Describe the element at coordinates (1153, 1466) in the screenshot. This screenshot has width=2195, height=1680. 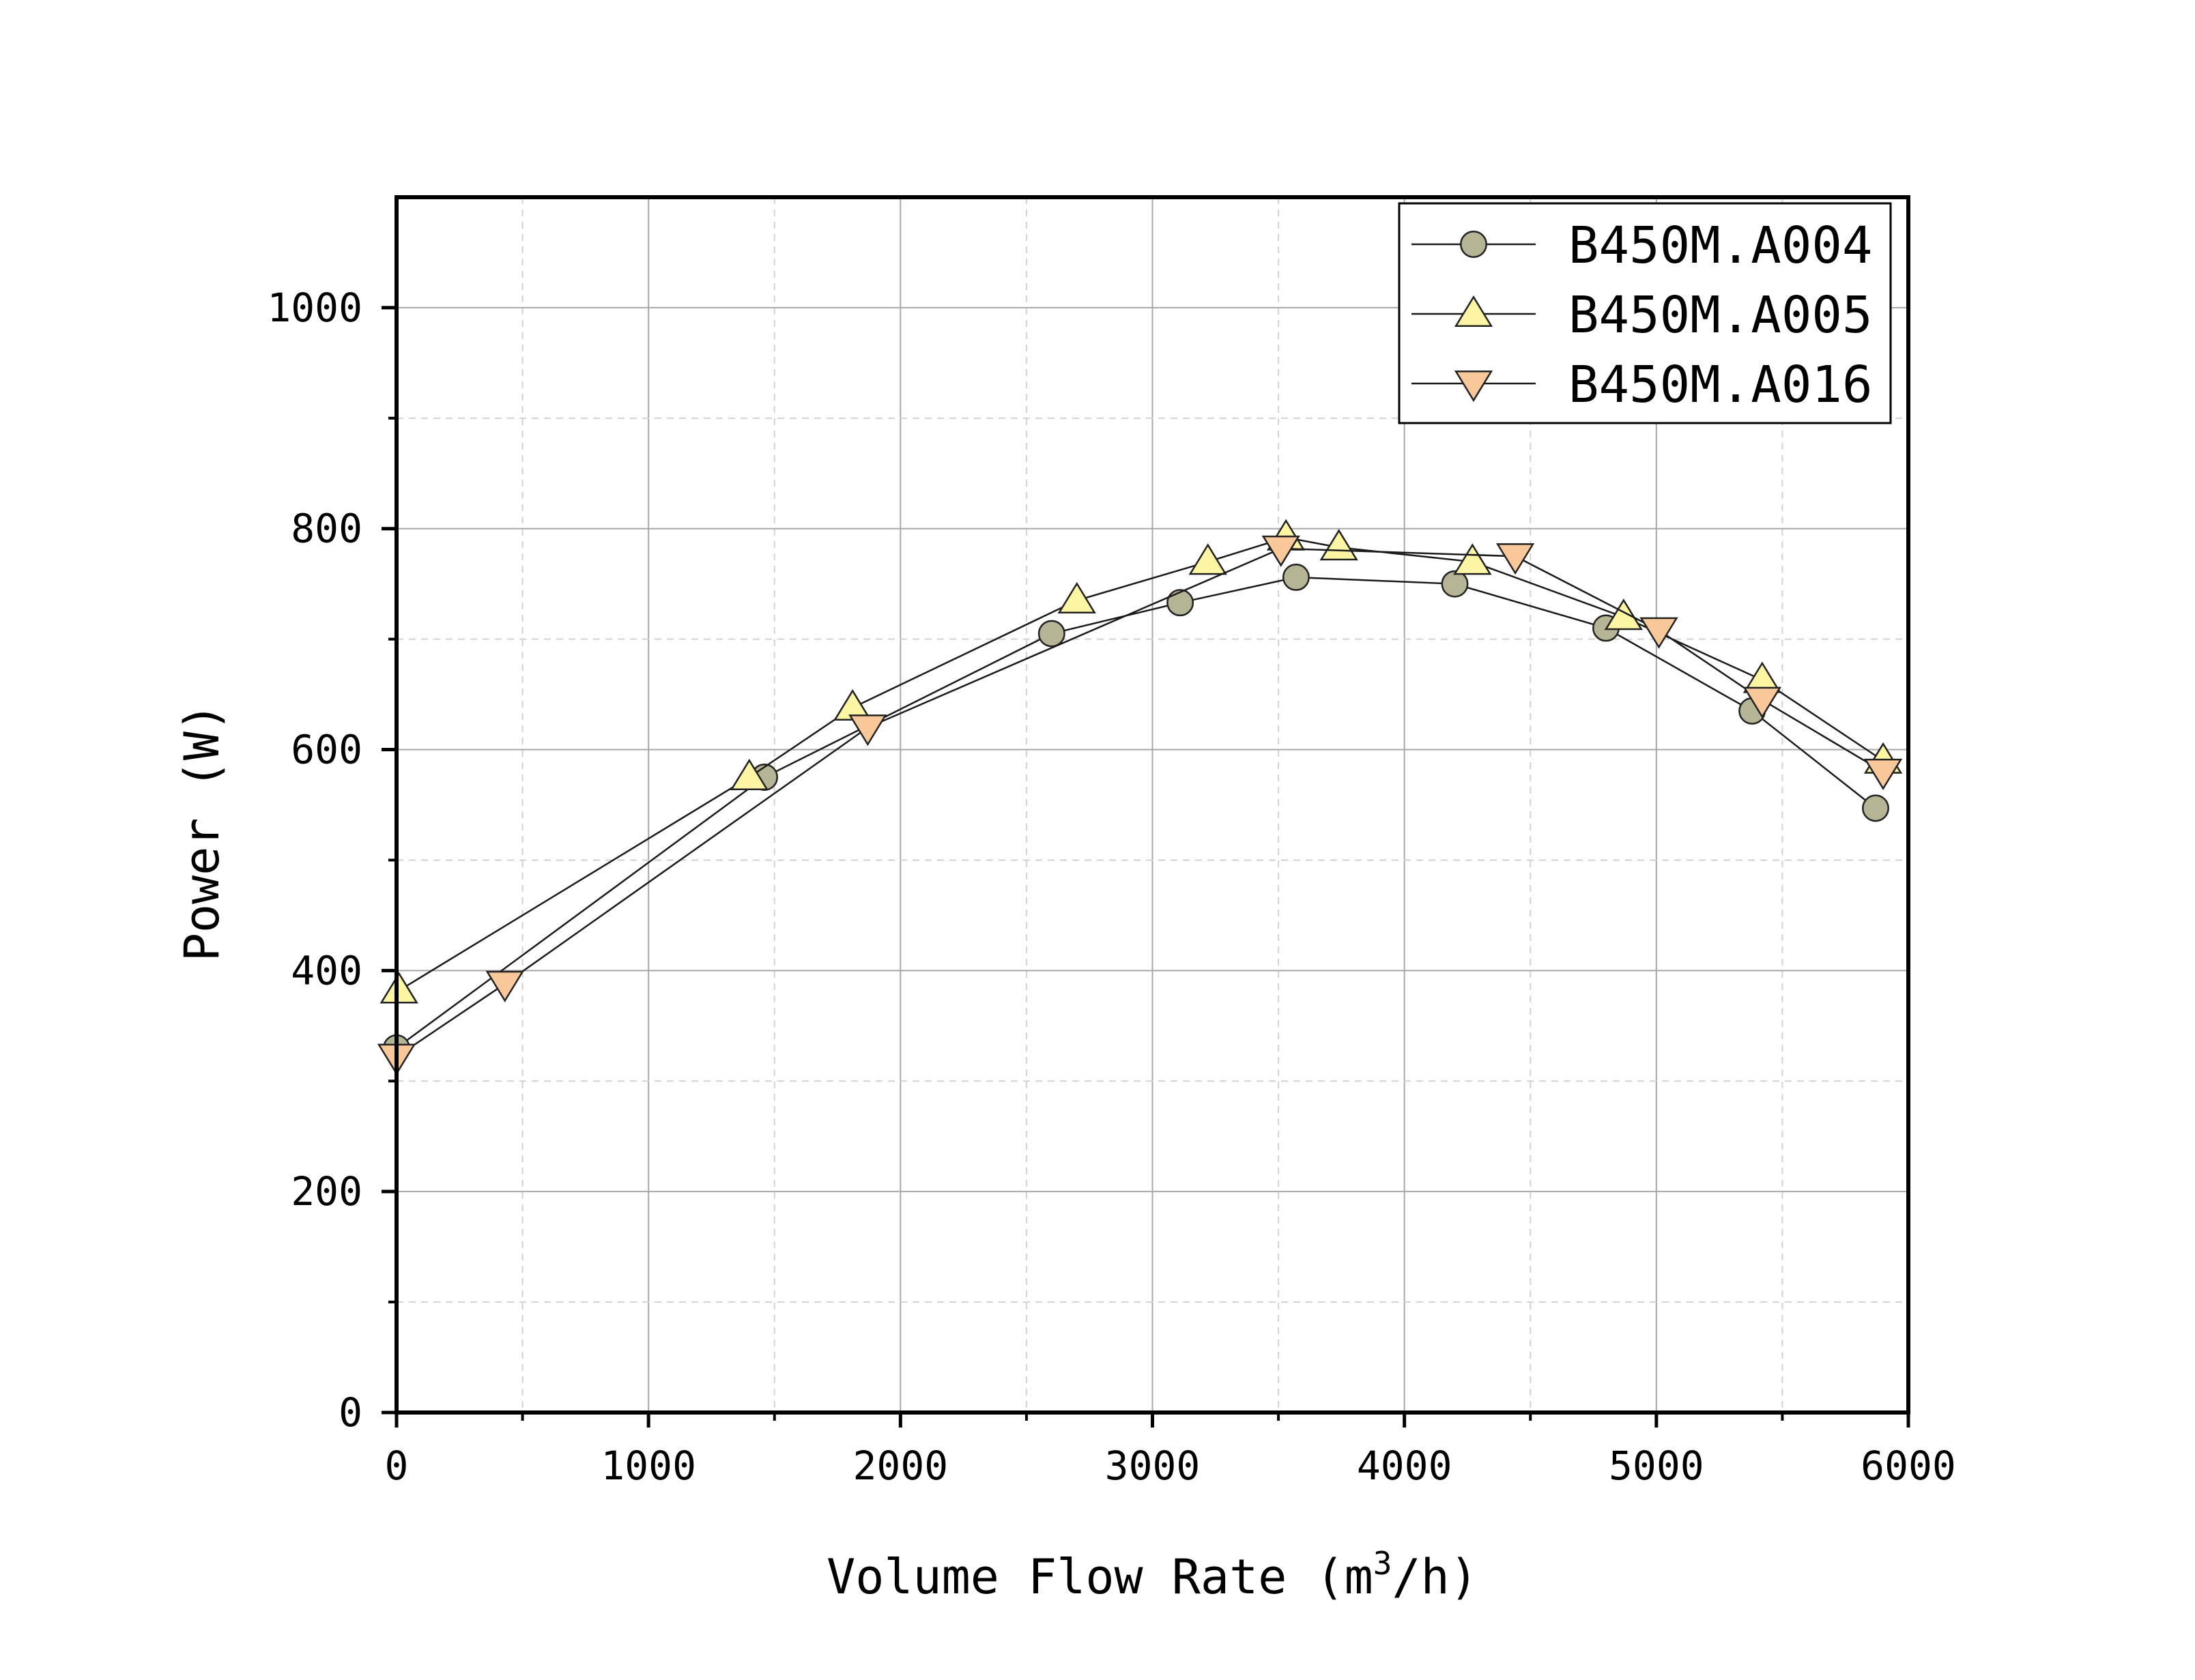
I see `x-tick-label: 3000` at that location.